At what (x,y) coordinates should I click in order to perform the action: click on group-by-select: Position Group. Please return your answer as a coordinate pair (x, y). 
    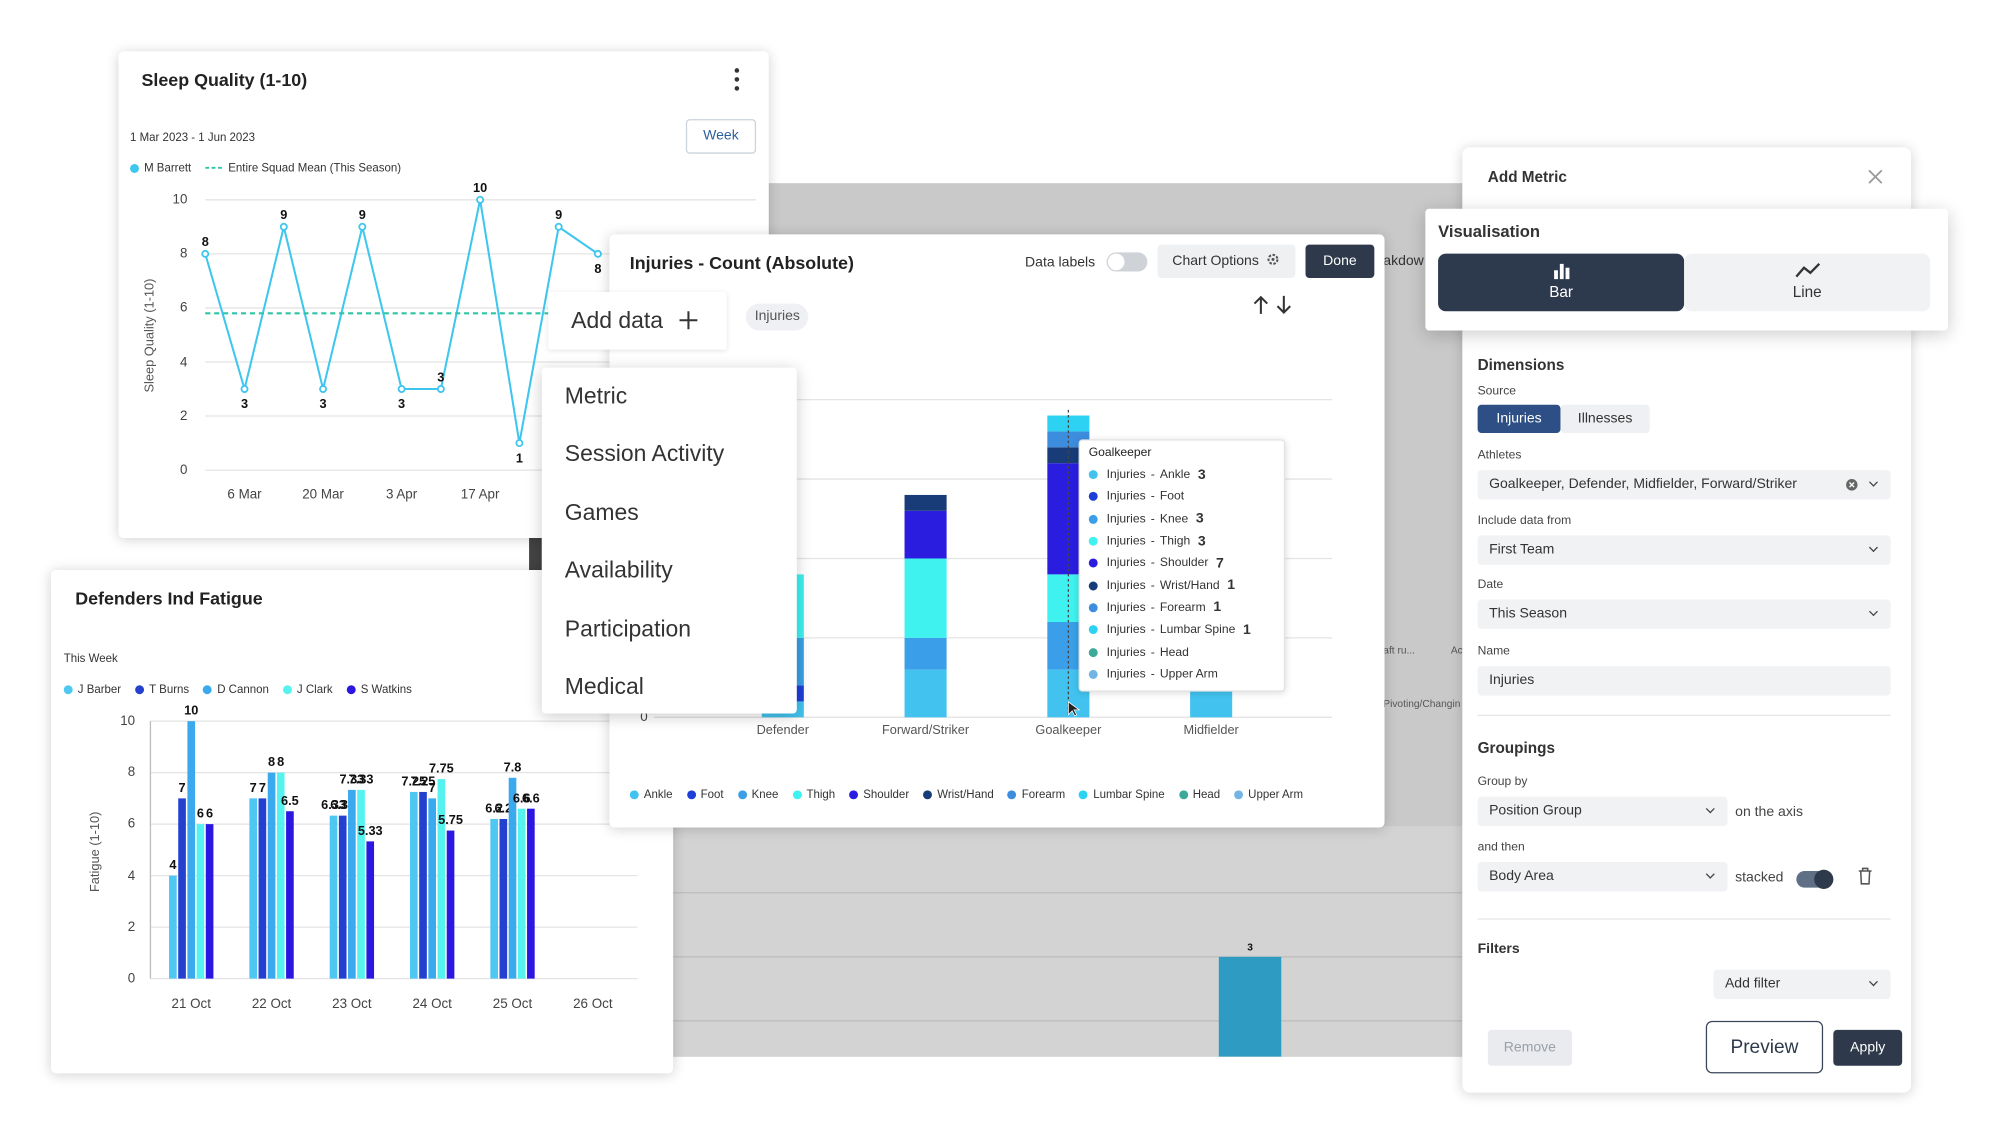
    Looking at the image, I should click on (1602, 811).